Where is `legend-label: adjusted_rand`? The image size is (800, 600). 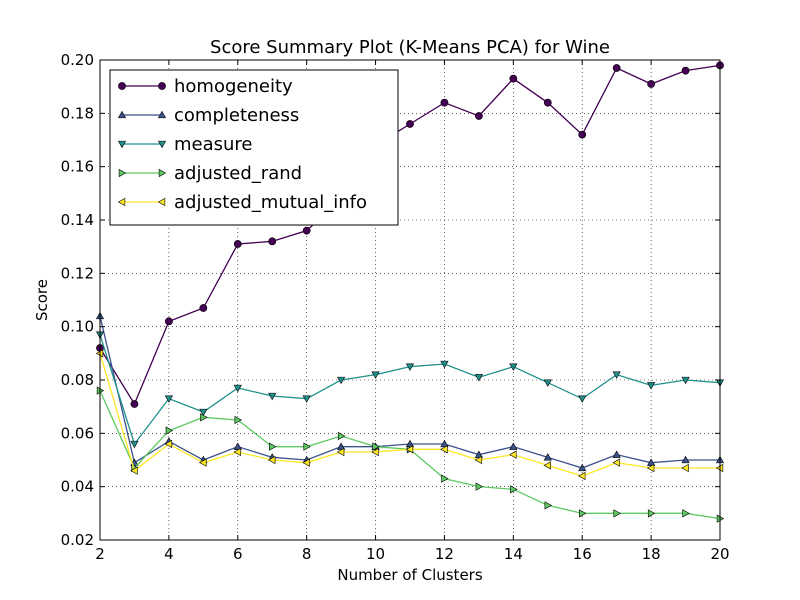
legend-label: adjusted_rand is located at coordinates (238, 173).